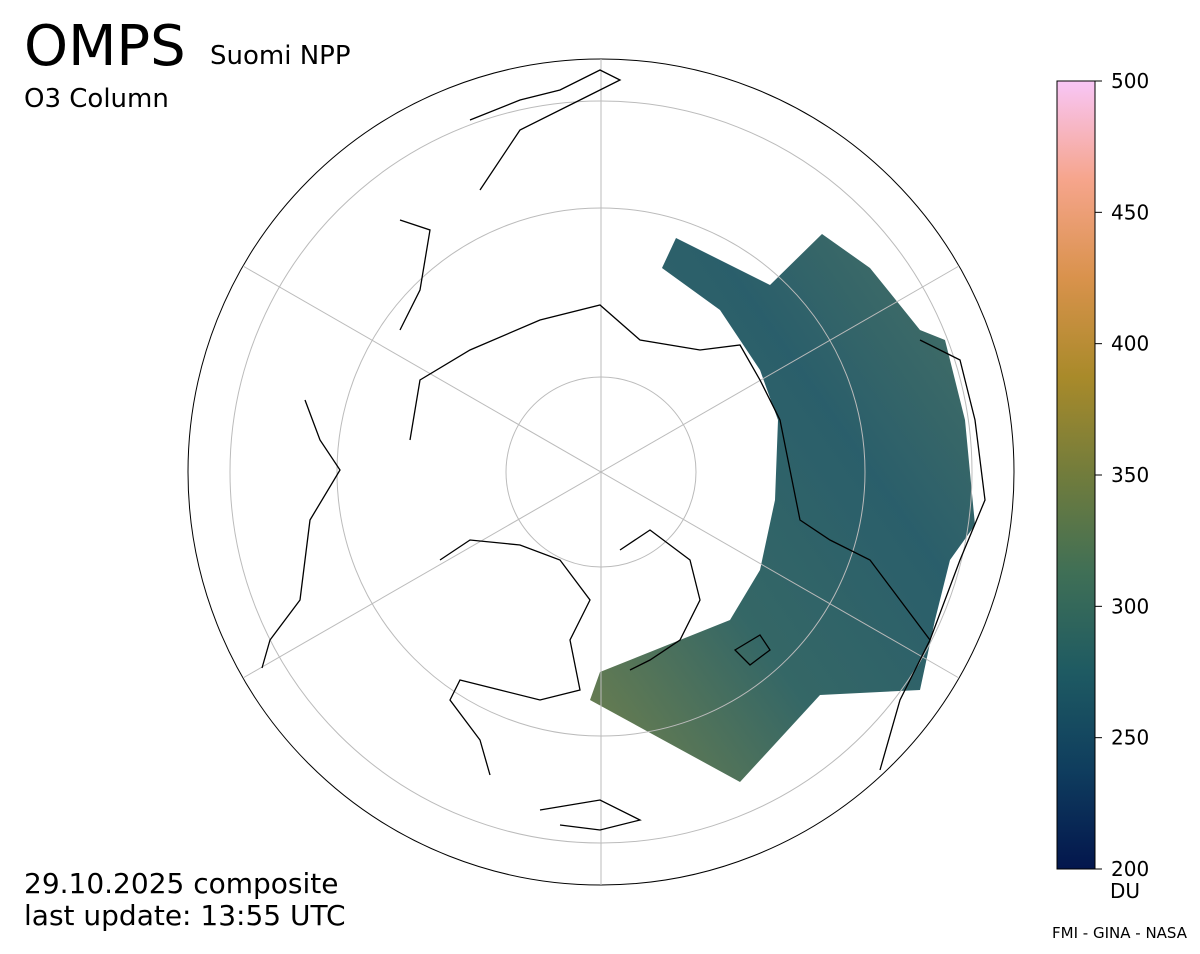  What do you see at coordinates (105, 46) in the screenshot?
I see `title: OMPS` at bounding box center [105, 46].